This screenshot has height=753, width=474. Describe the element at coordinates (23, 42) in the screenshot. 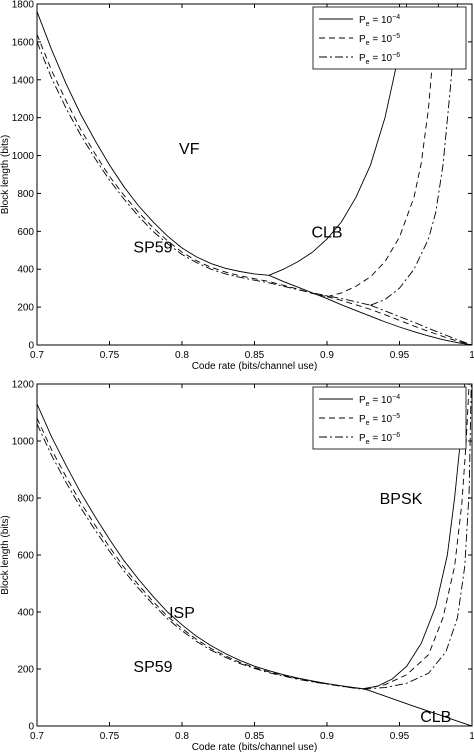

I see `y-tick-label: 1600` at that location.